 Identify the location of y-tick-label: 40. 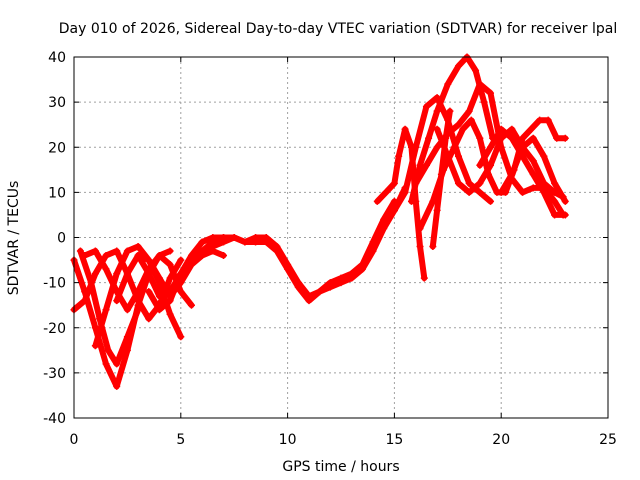
(57, 58).